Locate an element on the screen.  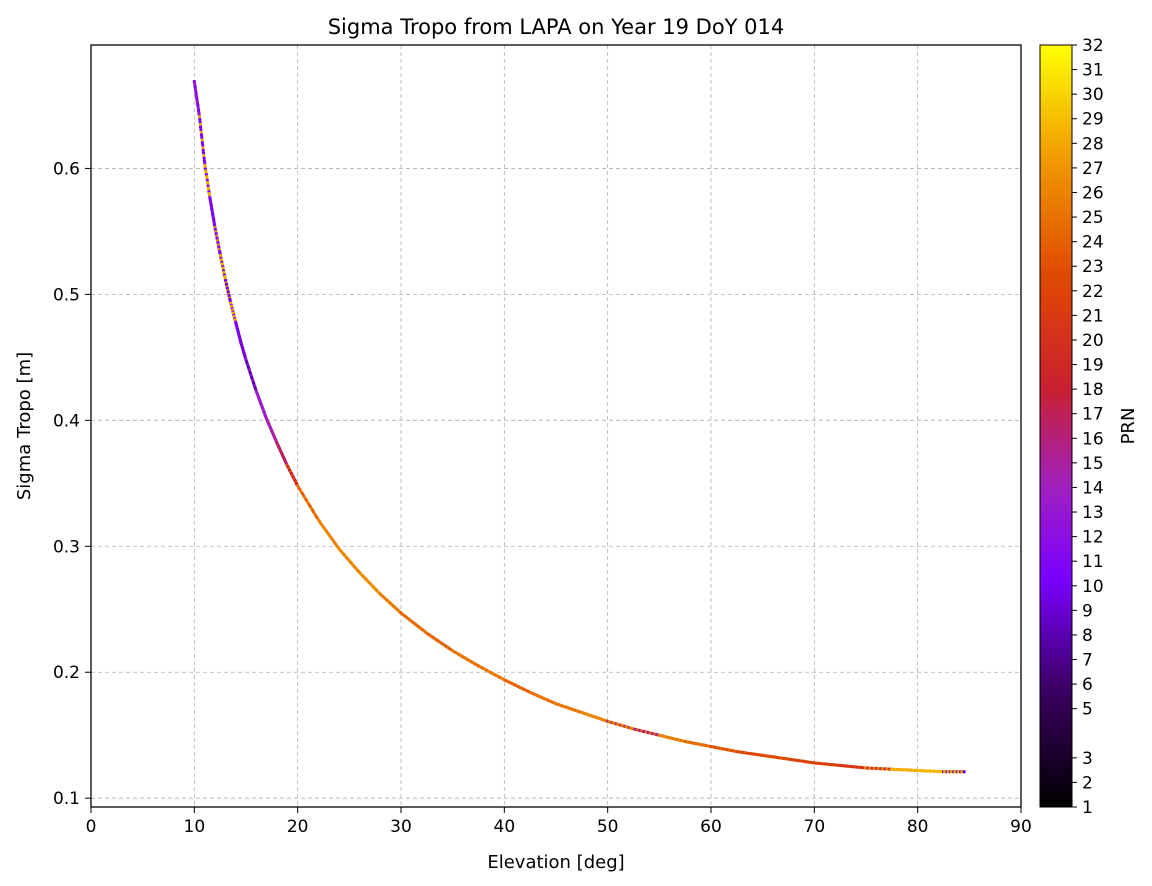
x-tick-label: 0 is located at coordinates (91, 827).